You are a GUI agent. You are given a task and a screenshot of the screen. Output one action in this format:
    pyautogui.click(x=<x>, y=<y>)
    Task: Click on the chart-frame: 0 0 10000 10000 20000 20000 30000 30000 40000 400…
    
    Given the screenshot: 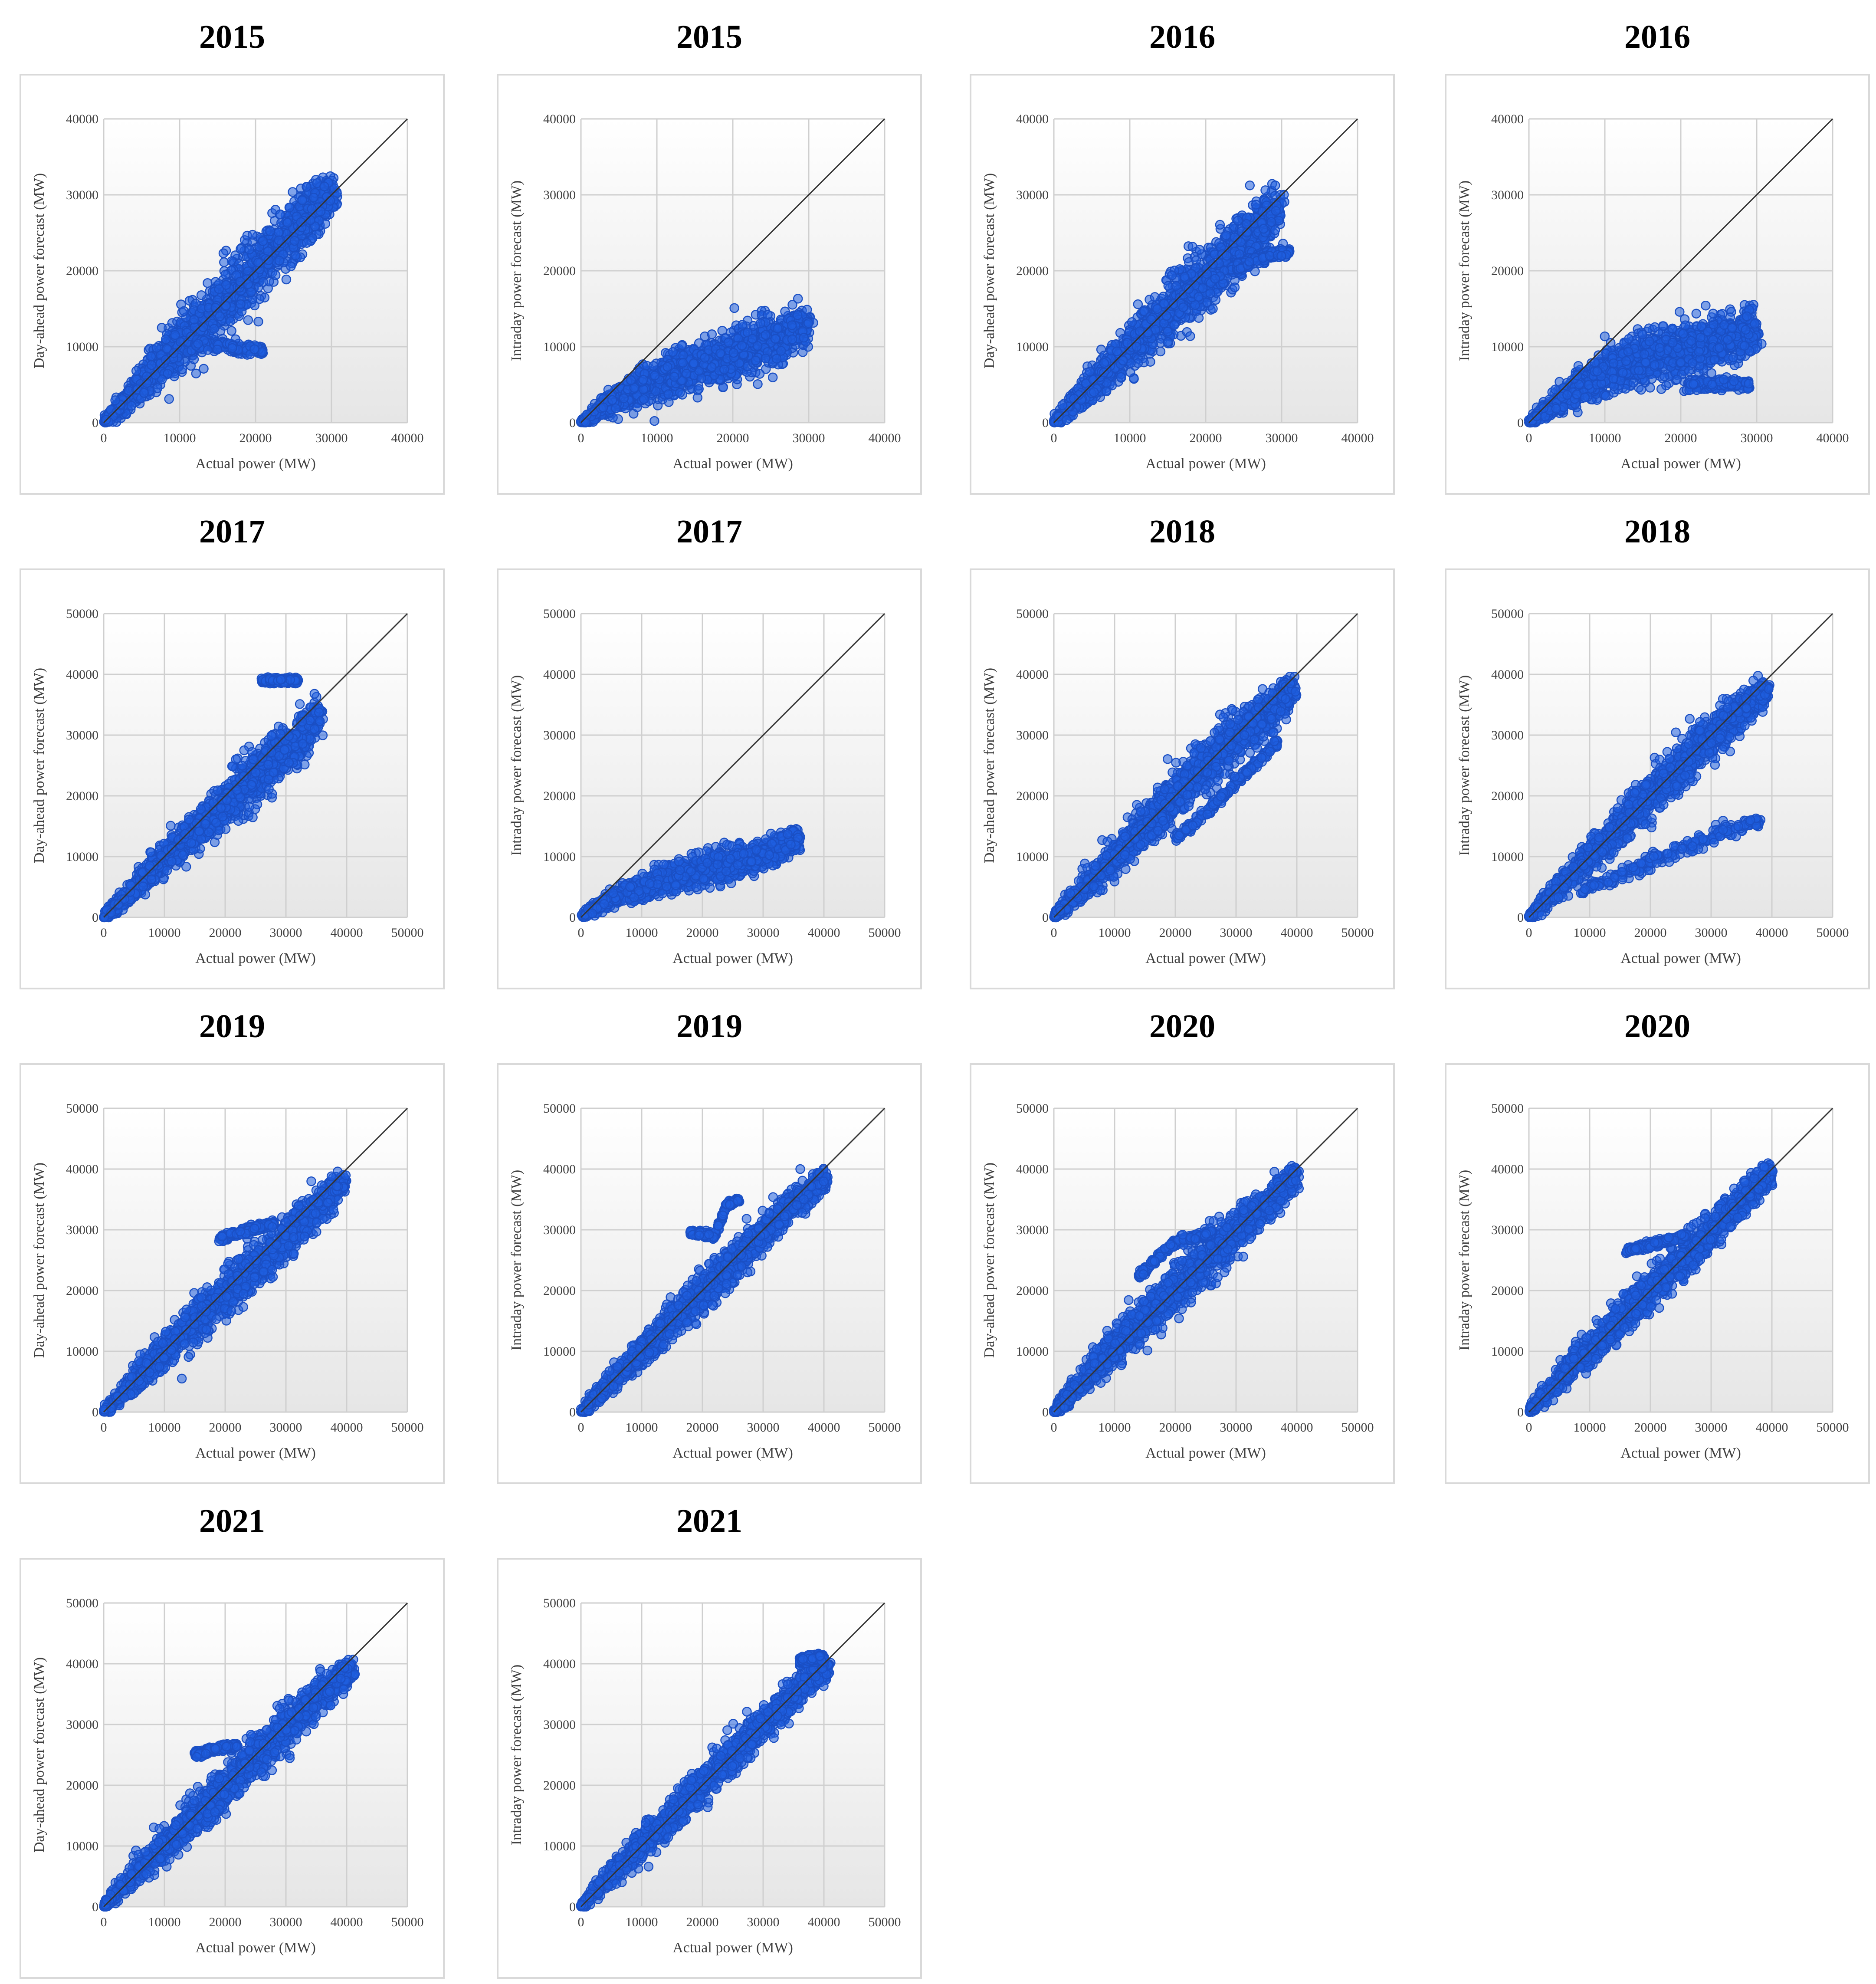 What is the action you would take?
    pyautogui.click(x=233, y=284)
    